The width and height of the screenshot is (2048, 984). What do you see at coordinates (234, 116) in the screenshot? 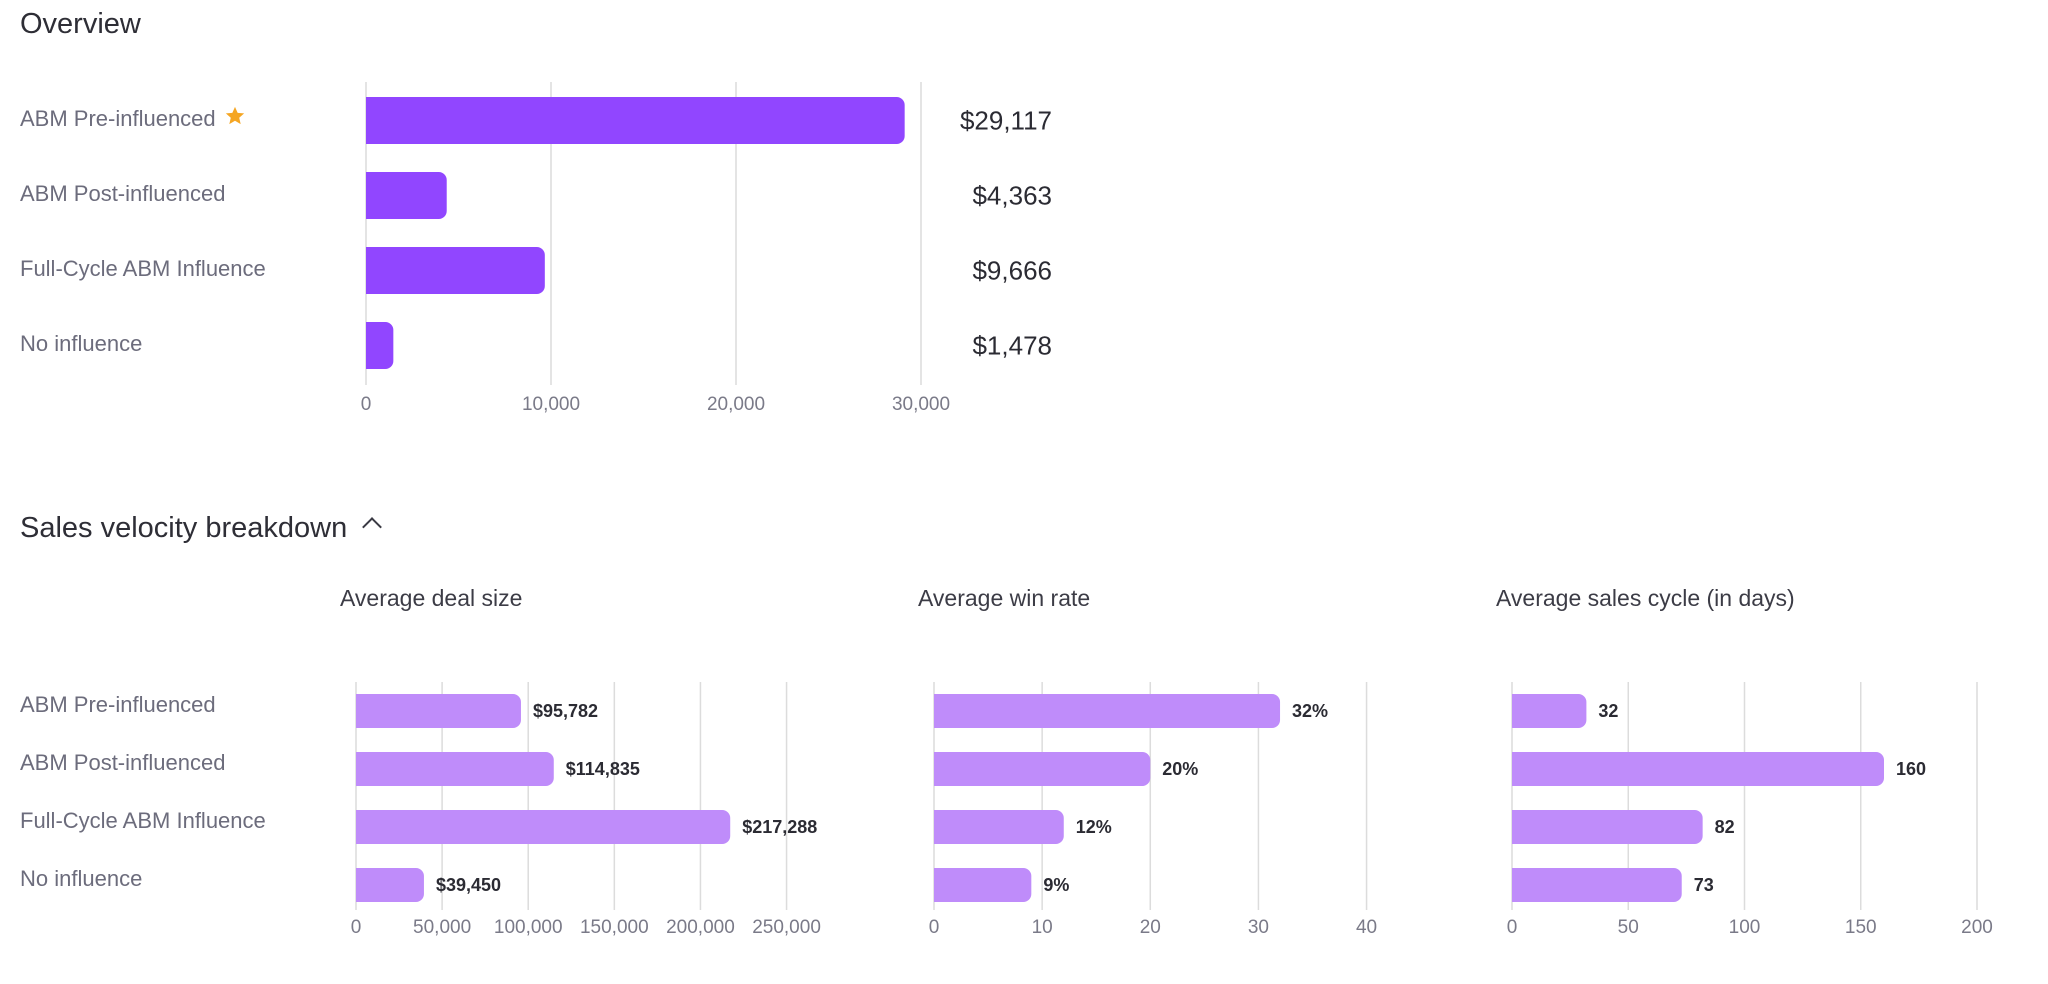
I see `star-icon` at bounding box center [234, 116].